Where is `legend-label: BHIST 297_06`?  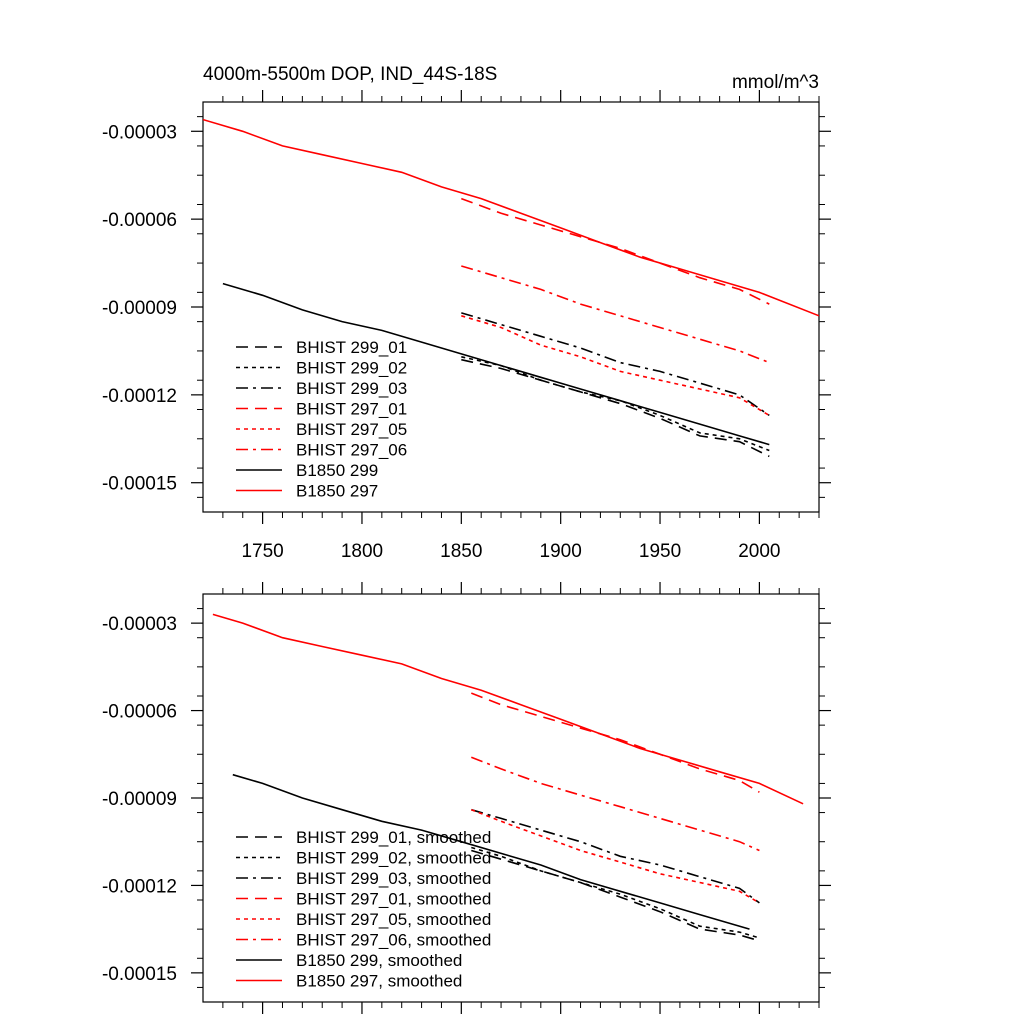 legend-label: BHIST 297_06 is located at coordinates (351, 450).